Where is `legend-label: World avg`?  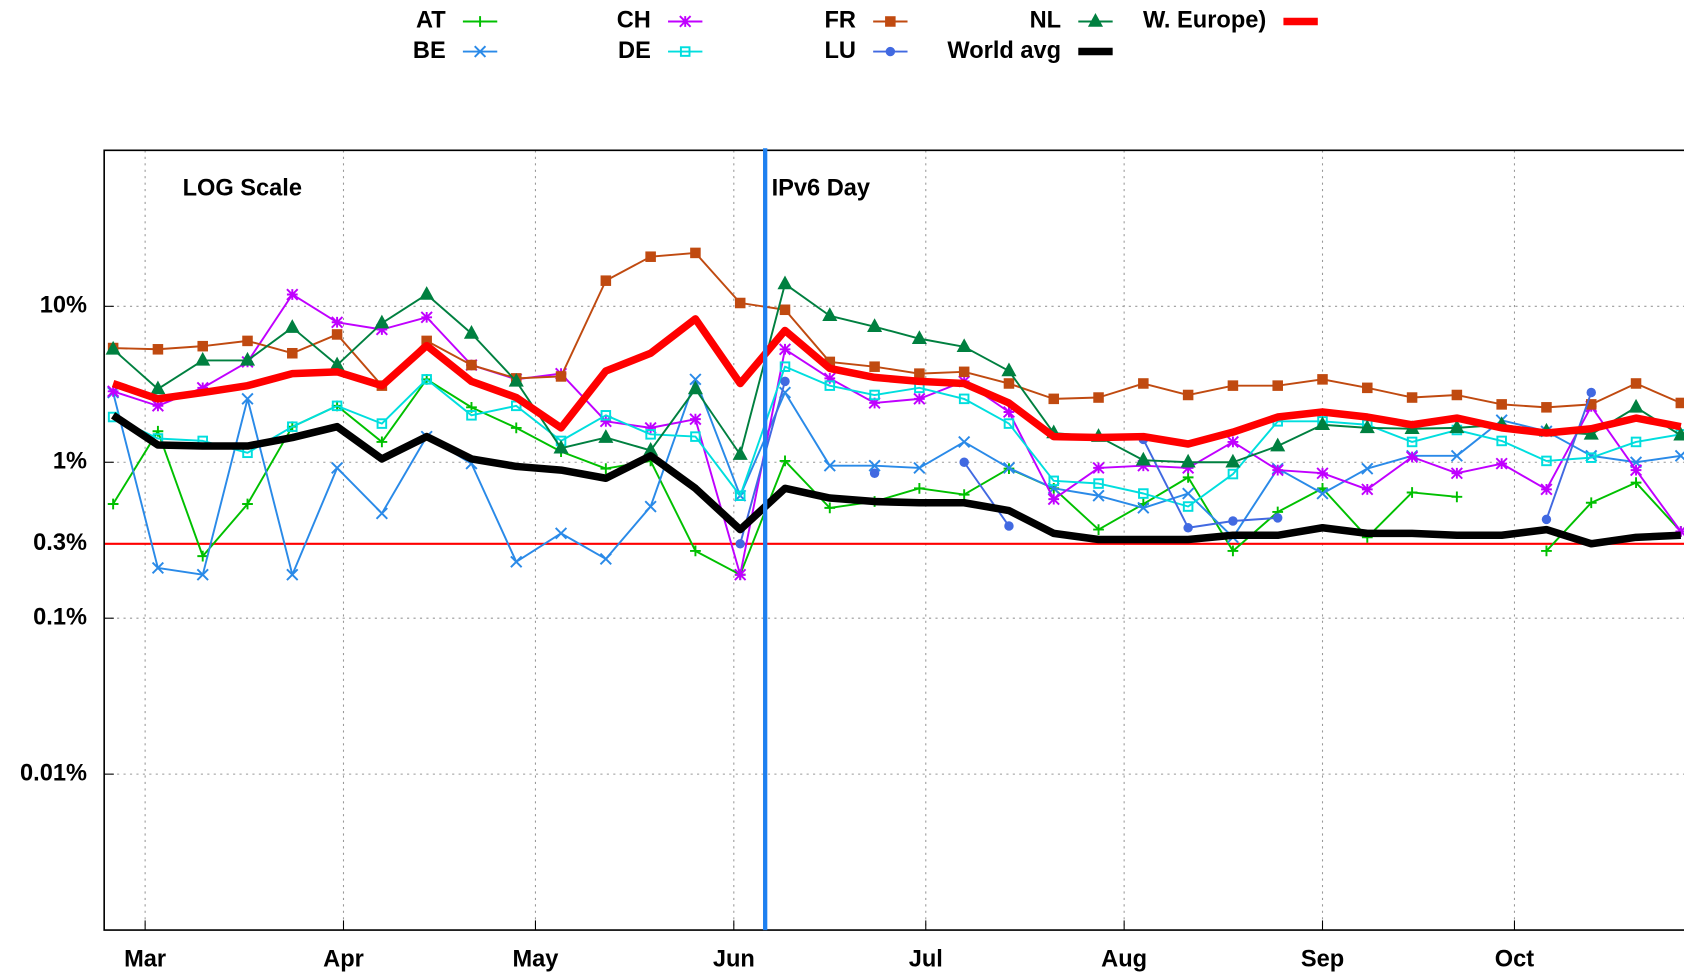
legend-label: World avg is located at coordinates (1004, 51).